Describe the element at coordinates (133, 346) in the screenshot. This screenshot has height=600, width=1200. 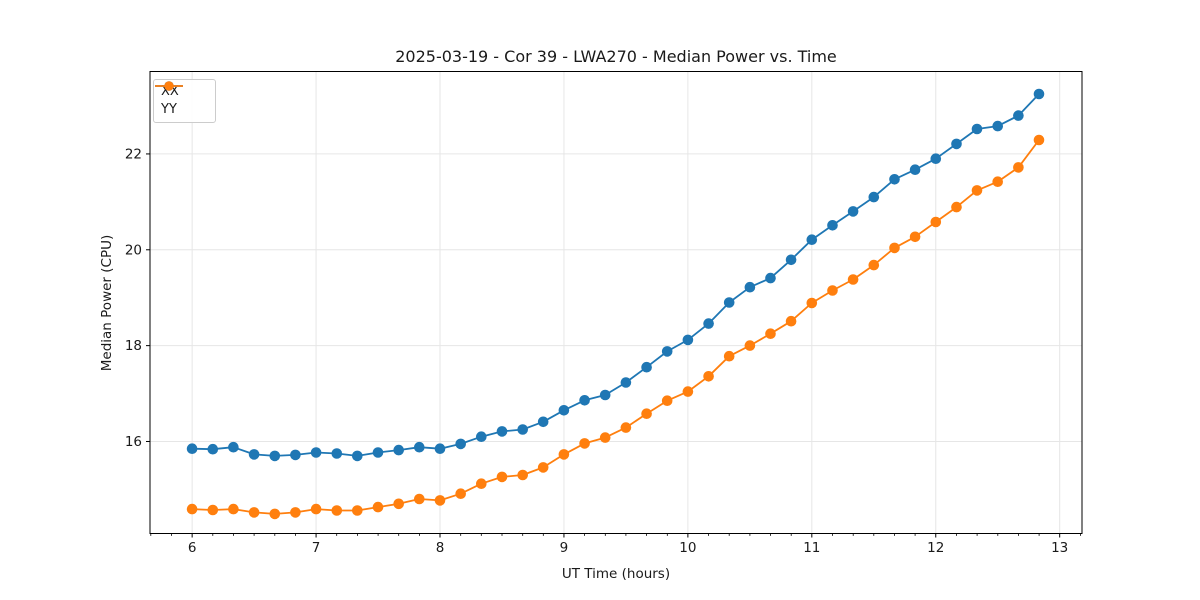
I see `y-tick-label: 18` at that location.